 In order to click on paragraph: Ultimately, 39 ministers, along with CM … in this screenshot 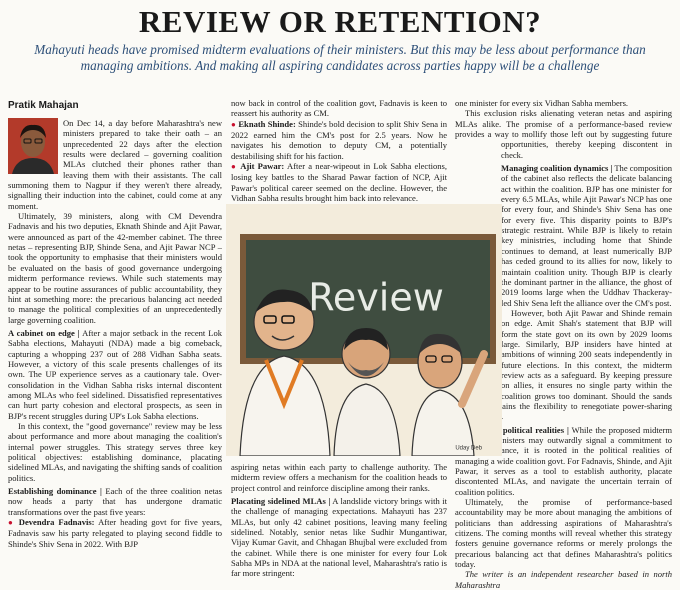, I will do `click(115, 268)`.